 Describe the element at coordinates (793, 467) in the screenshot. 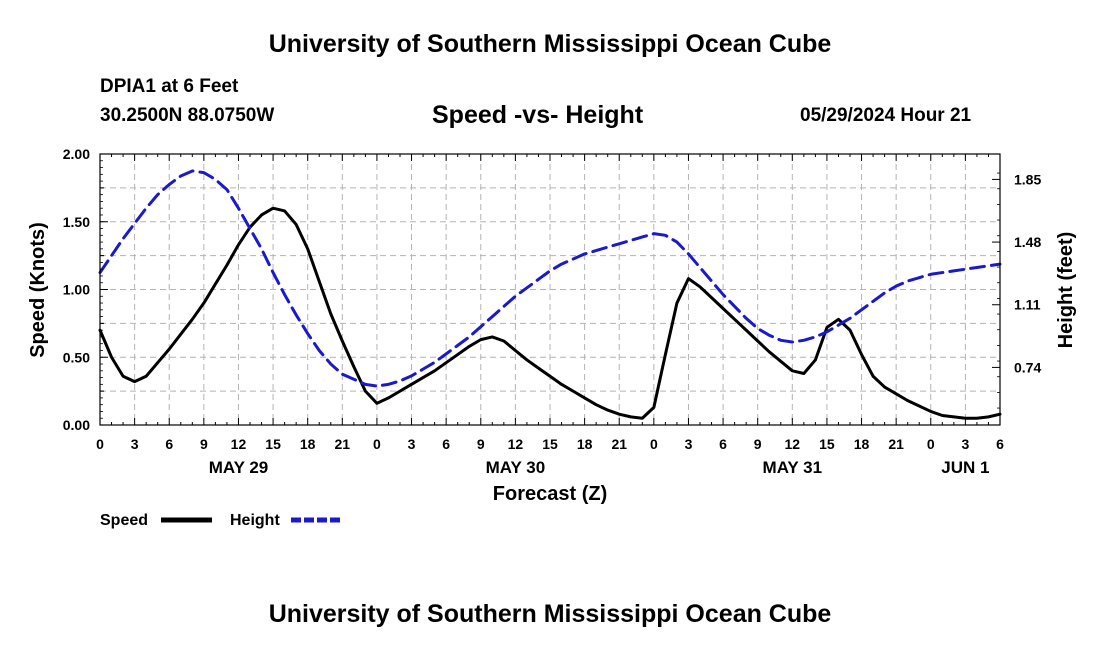

I see `x-date-label: MAY 31` at that location.